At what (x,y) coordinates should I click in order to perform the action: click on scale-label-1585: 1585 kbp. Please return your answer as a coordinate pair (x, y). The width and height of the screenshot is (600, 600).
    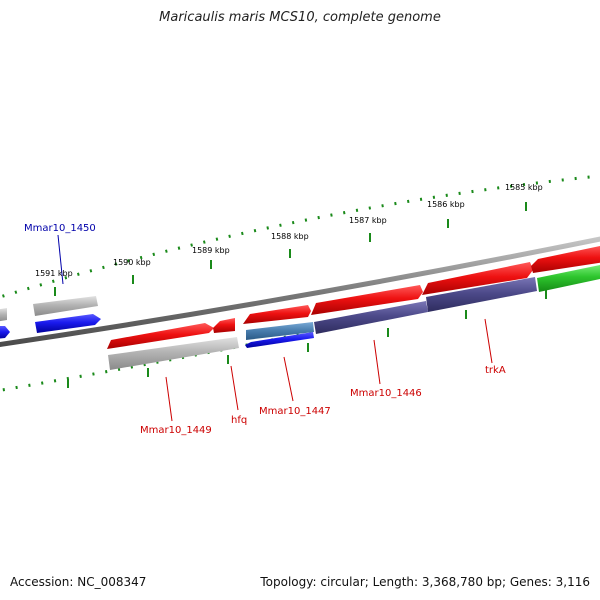
    Looking at the image, I should click on (524, 187).